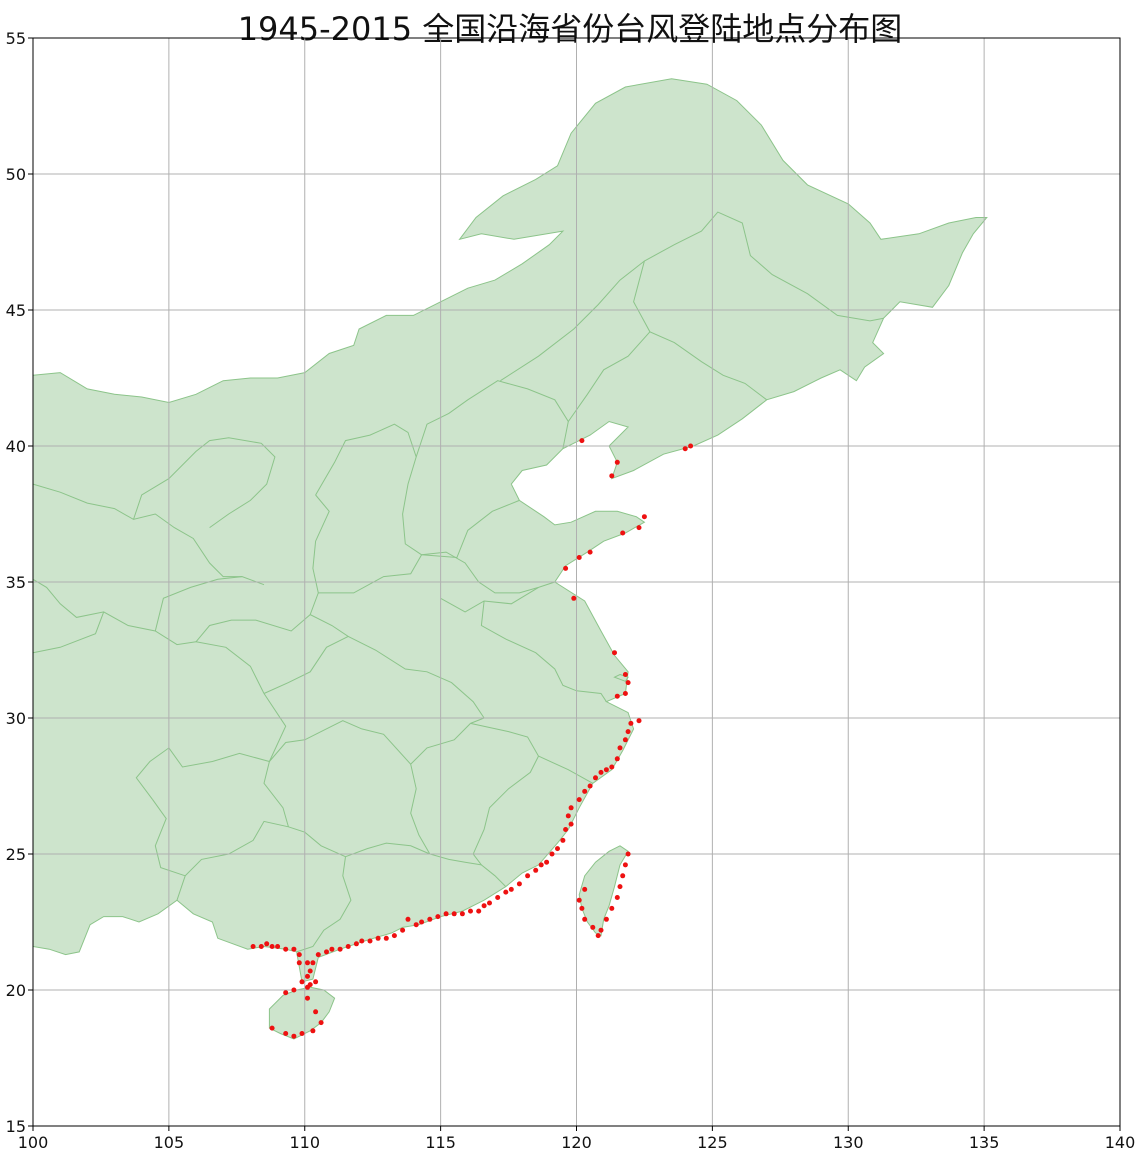 The image size is (1140, 1154). What do you see at coordinates (16, 718) in the screenshot?
I see `y-tick-label: 30` at bounding box center [16, 718].